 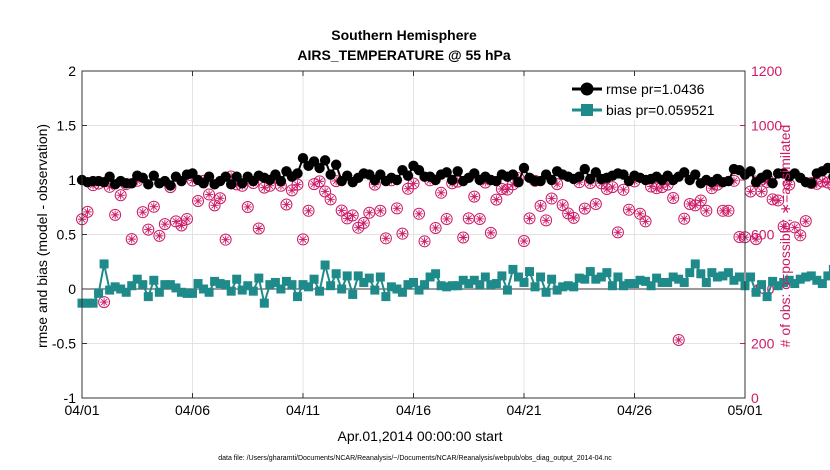 I want to click on x-tick-label: 04/01, so click(x=81, y=410).